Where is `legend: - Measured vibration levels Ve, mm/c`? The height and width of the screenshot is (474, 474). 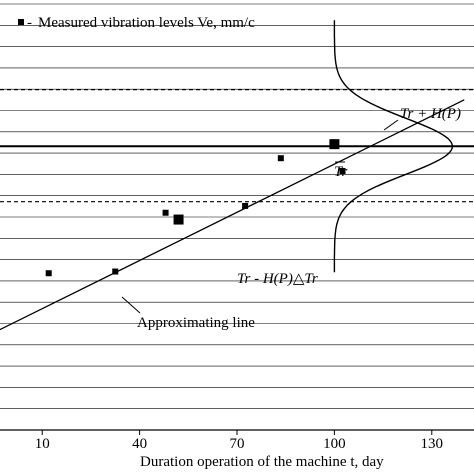
legend: - Measured vibration levels Ve, mm/c is located at coordinates (136, 23).